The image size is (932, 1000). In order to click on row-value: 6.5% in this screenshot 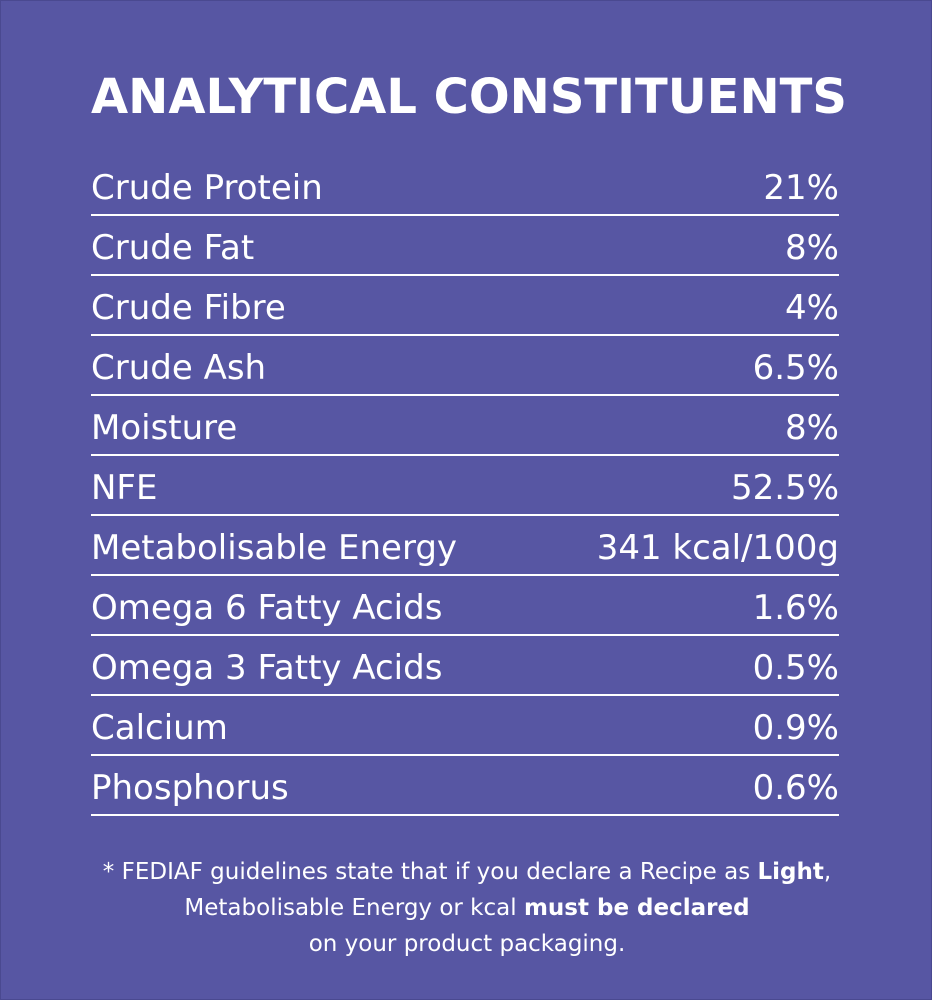, I will do `click(795, 368)`.